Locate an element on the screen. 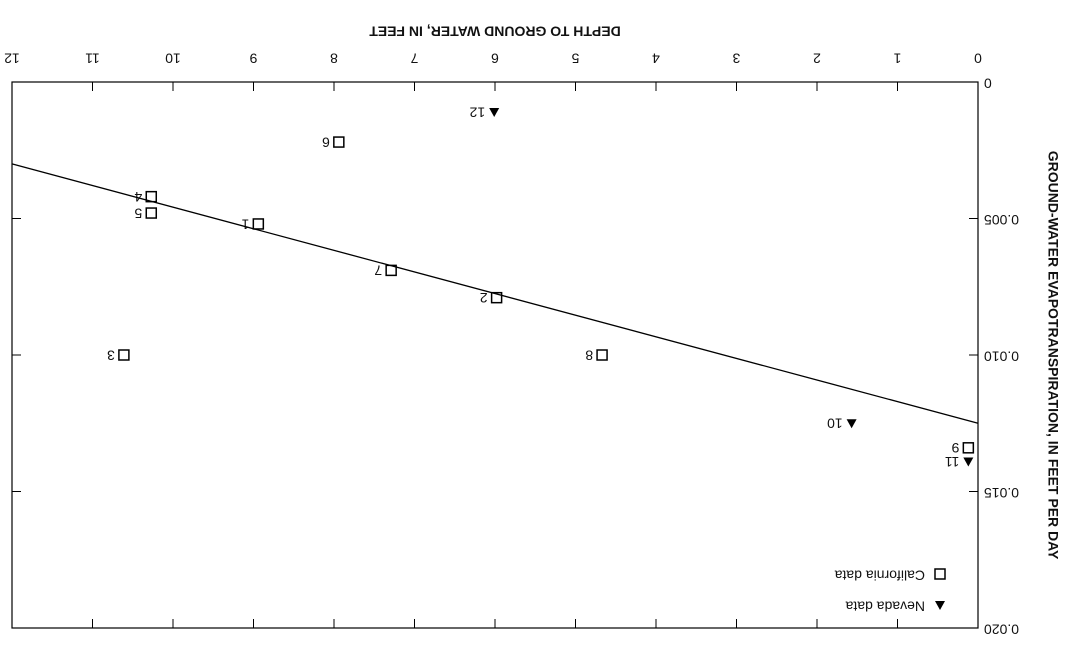 This screenshot has width=1070, height=646. legend-label: Nevada data is located at coordinates (885, 606).